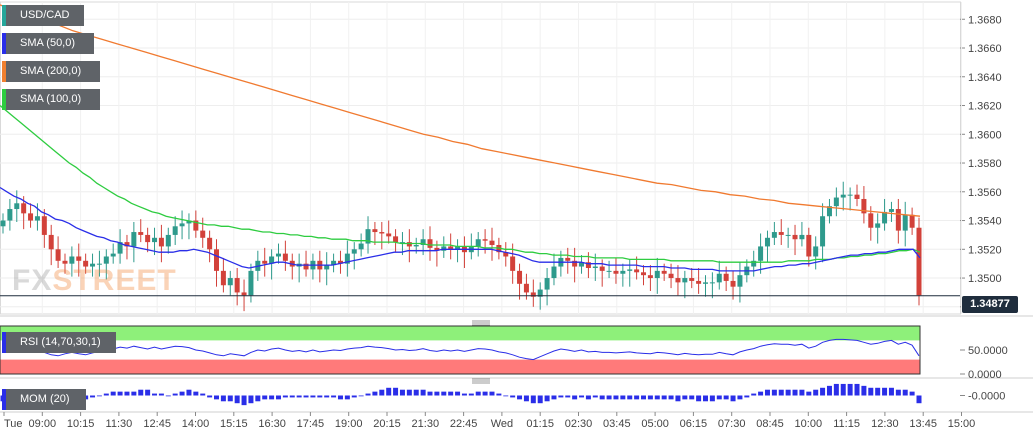 The image size is (1033, 438). Describe the element at coordinates (234, 424) in the screenshot. I see `time-tick-label: 15:15` at that location.